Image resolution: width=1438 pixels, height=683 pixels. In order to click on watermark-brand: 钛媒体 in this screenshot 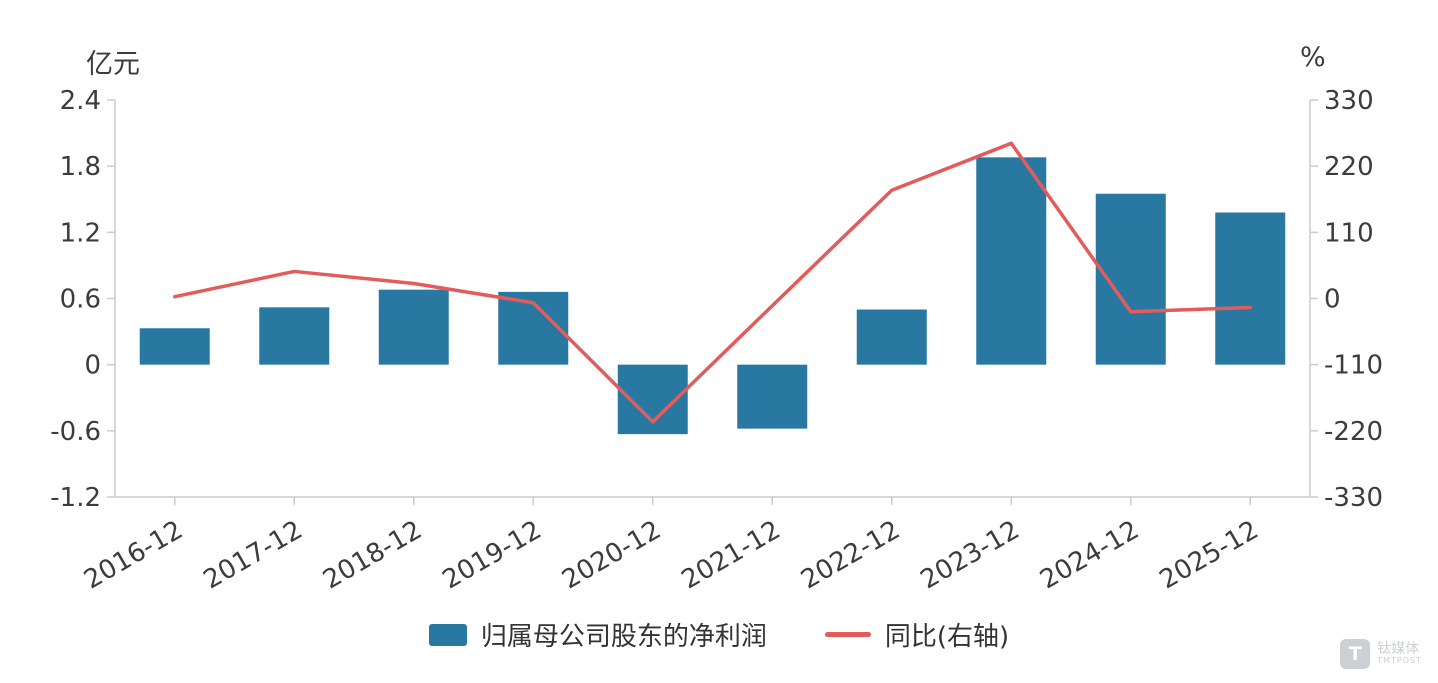, I will do `click(1398, 648)`.